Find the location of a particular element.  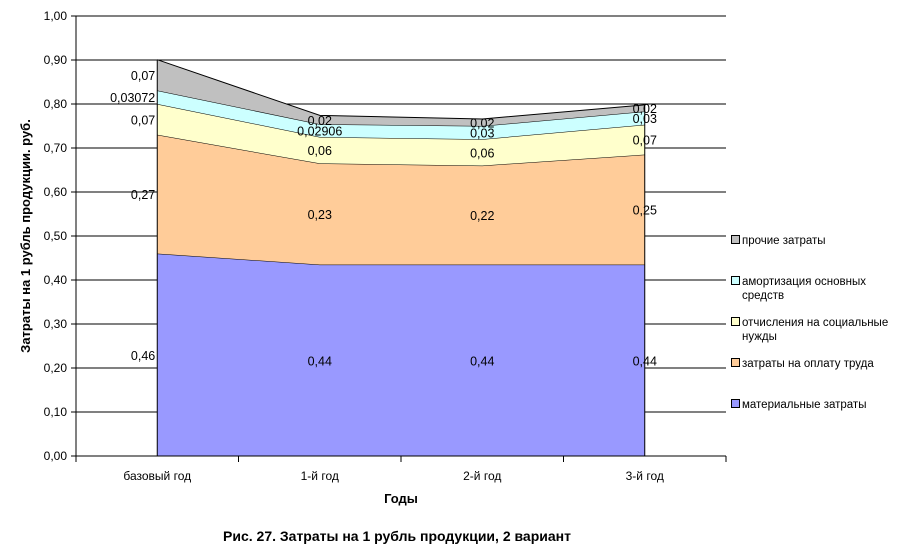

legend-item: отчисления на социальные нужды is located at coordinates (813, 332).